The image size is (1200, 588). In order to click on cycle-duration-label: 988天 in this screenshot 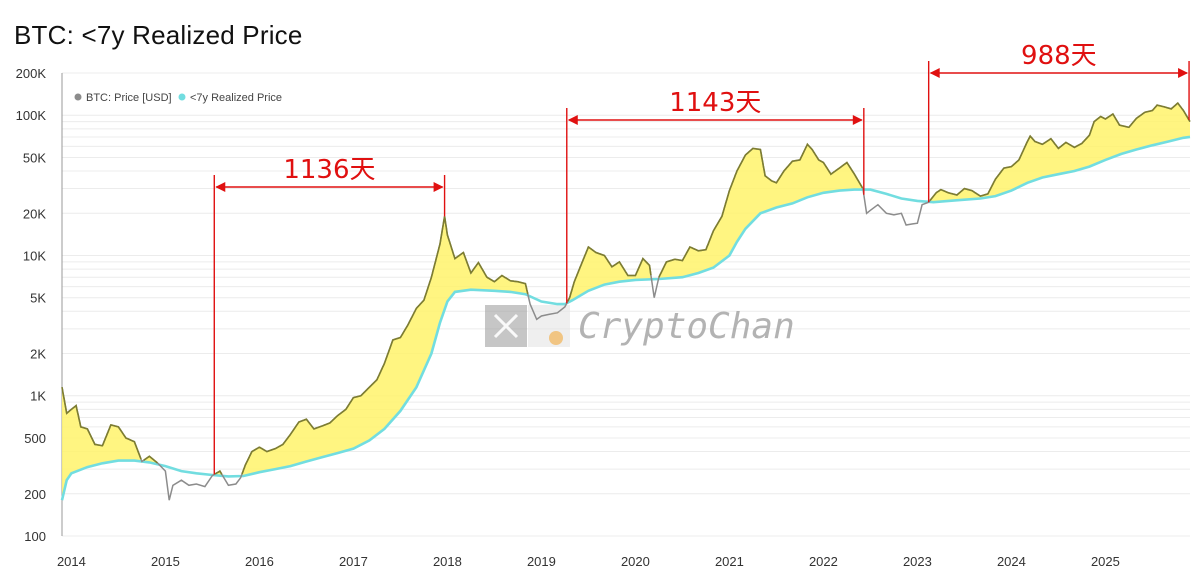, I will do `click(1059, 56)`.